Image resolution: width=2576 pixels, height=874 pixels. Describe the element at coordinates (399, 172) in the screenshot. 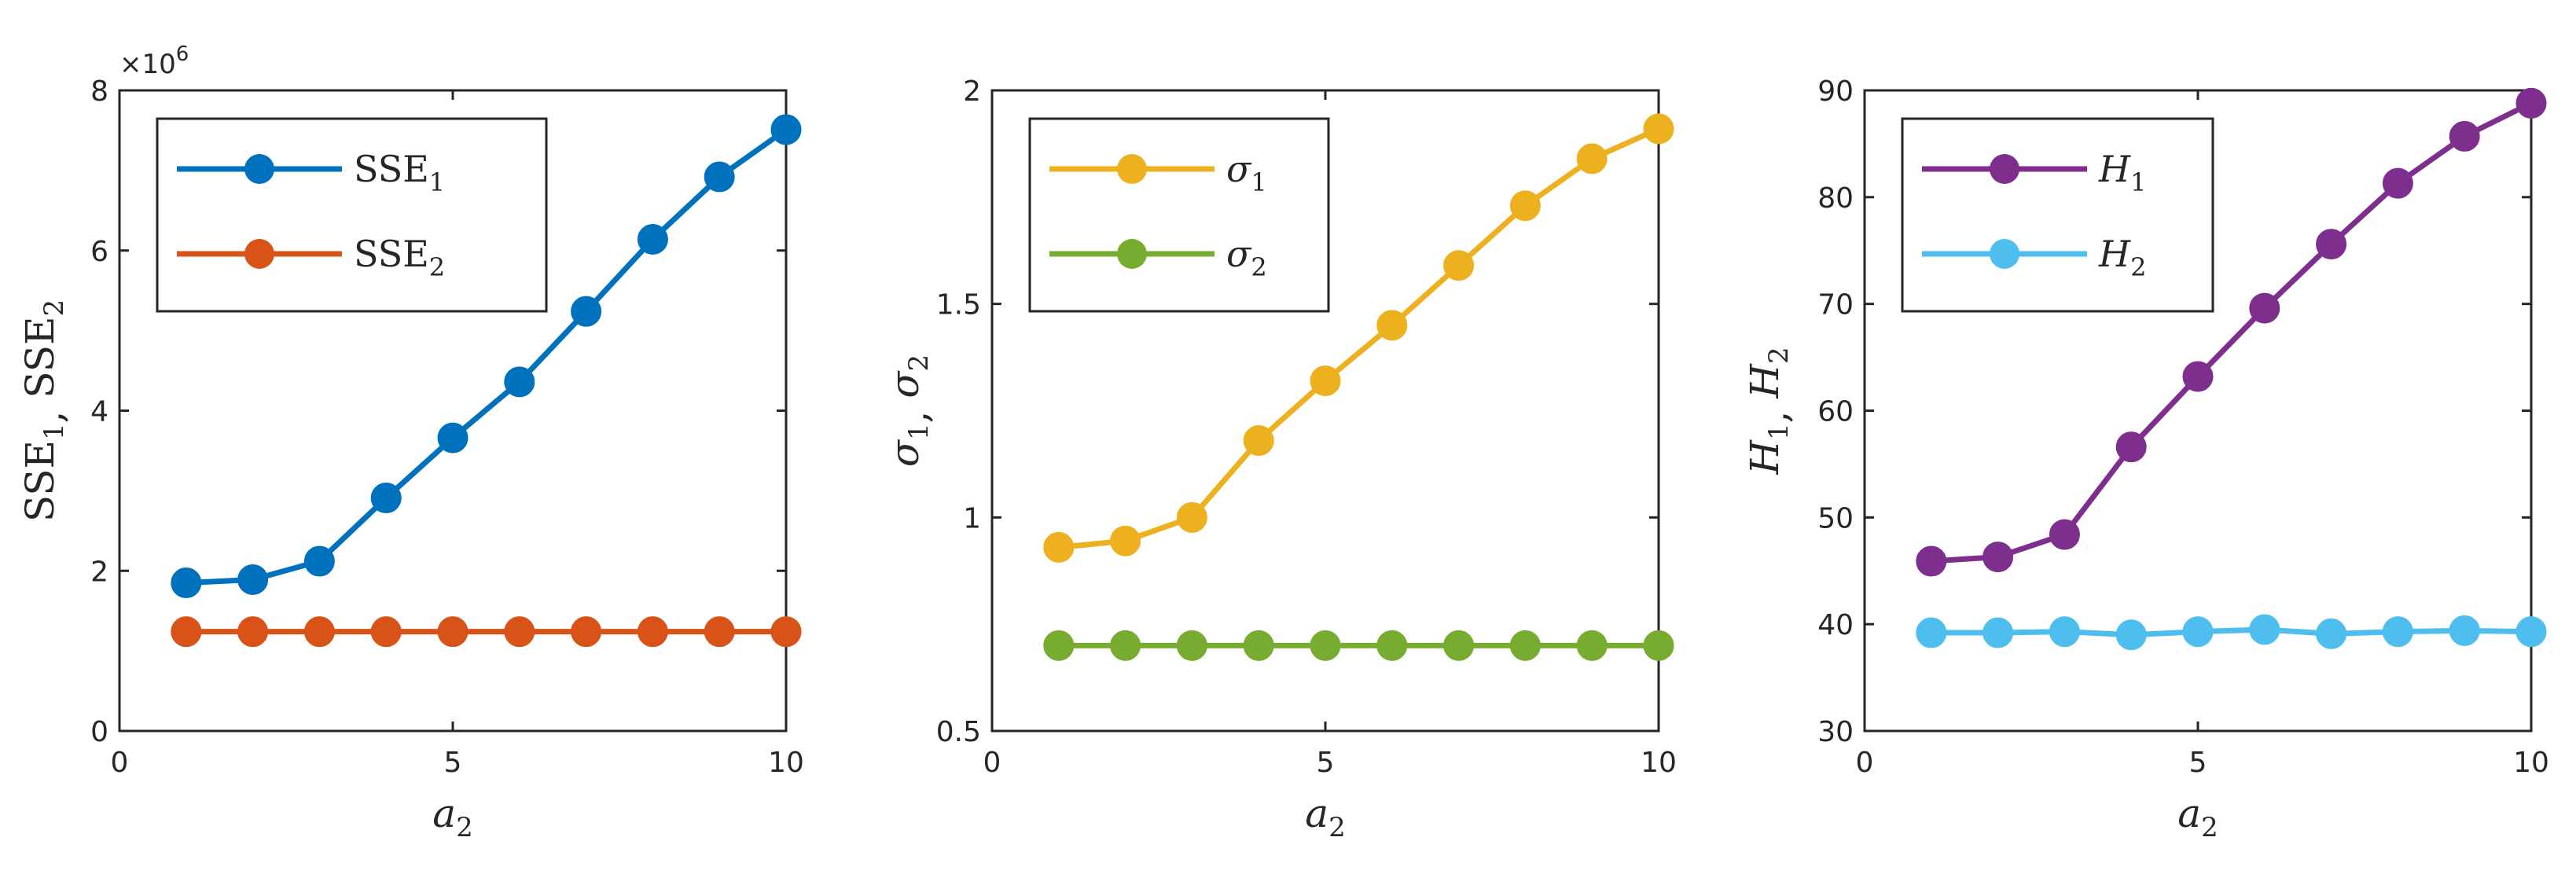

I see `legend-label: SSE1` at that location.